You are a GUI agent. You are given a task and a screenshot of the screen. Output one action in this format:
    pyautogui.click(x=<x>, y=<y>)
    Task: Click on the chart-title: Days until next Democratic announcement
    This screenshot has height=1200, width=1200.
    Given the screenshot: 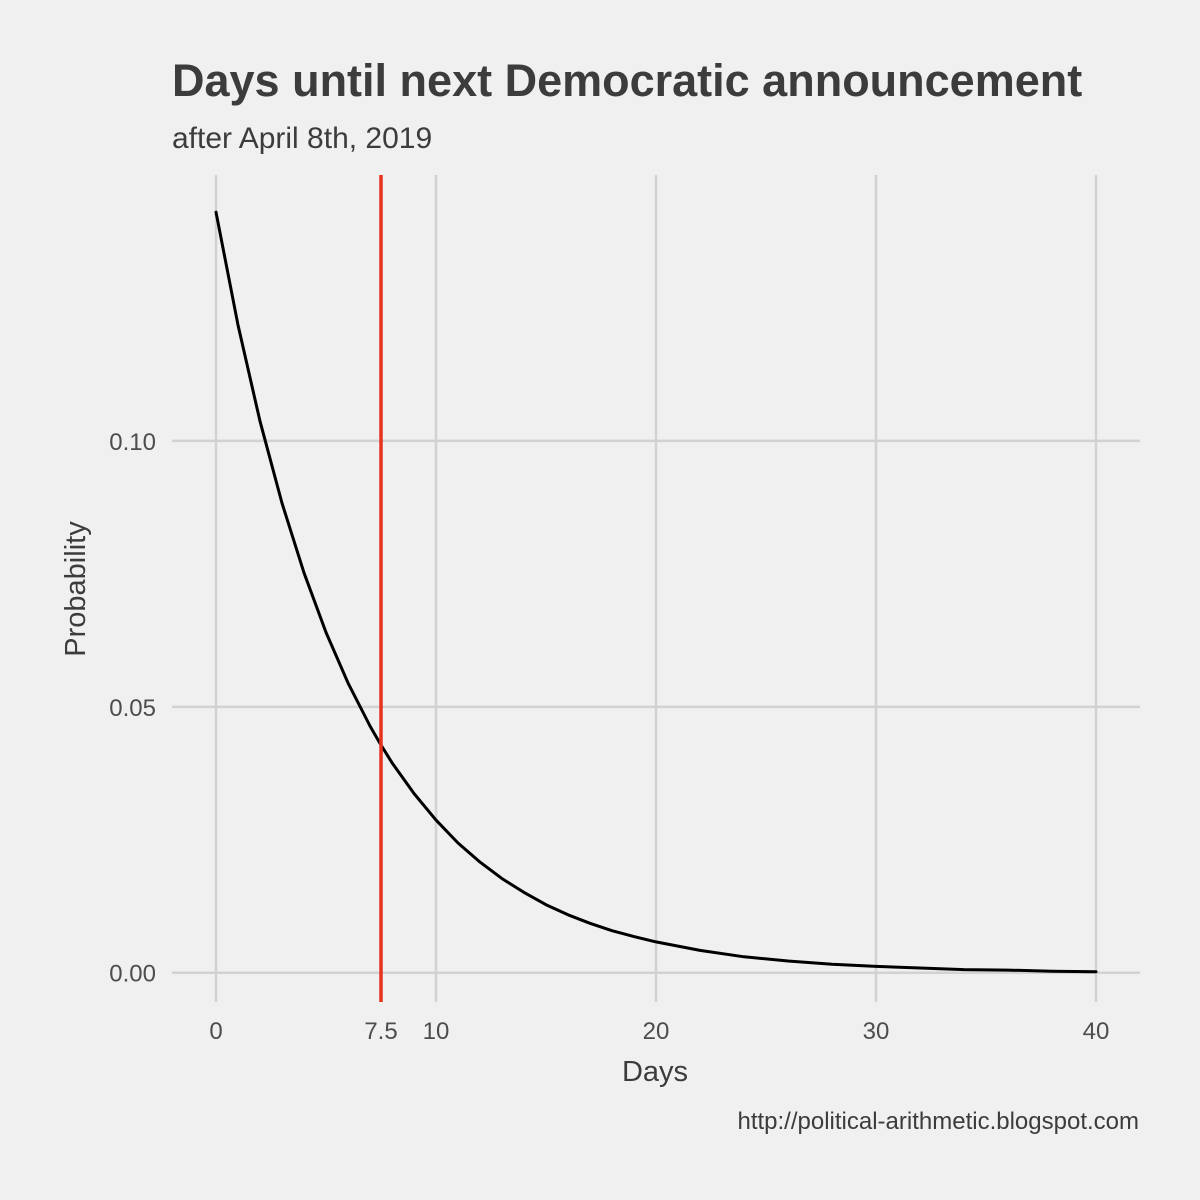 What is the action you would take?
    pyautogui.click(x=627, y=80)
    